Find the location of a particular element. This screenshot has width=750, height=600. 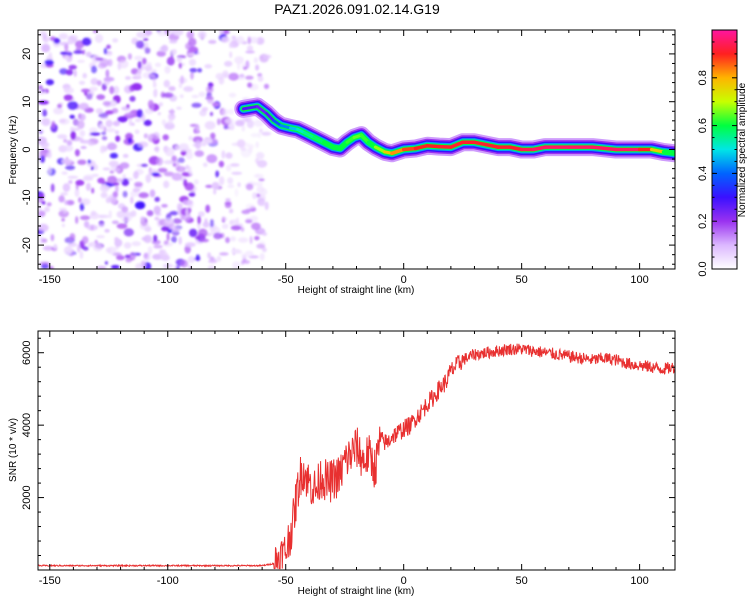

x-tick-label: -150 is located at coordinates (50, 280).